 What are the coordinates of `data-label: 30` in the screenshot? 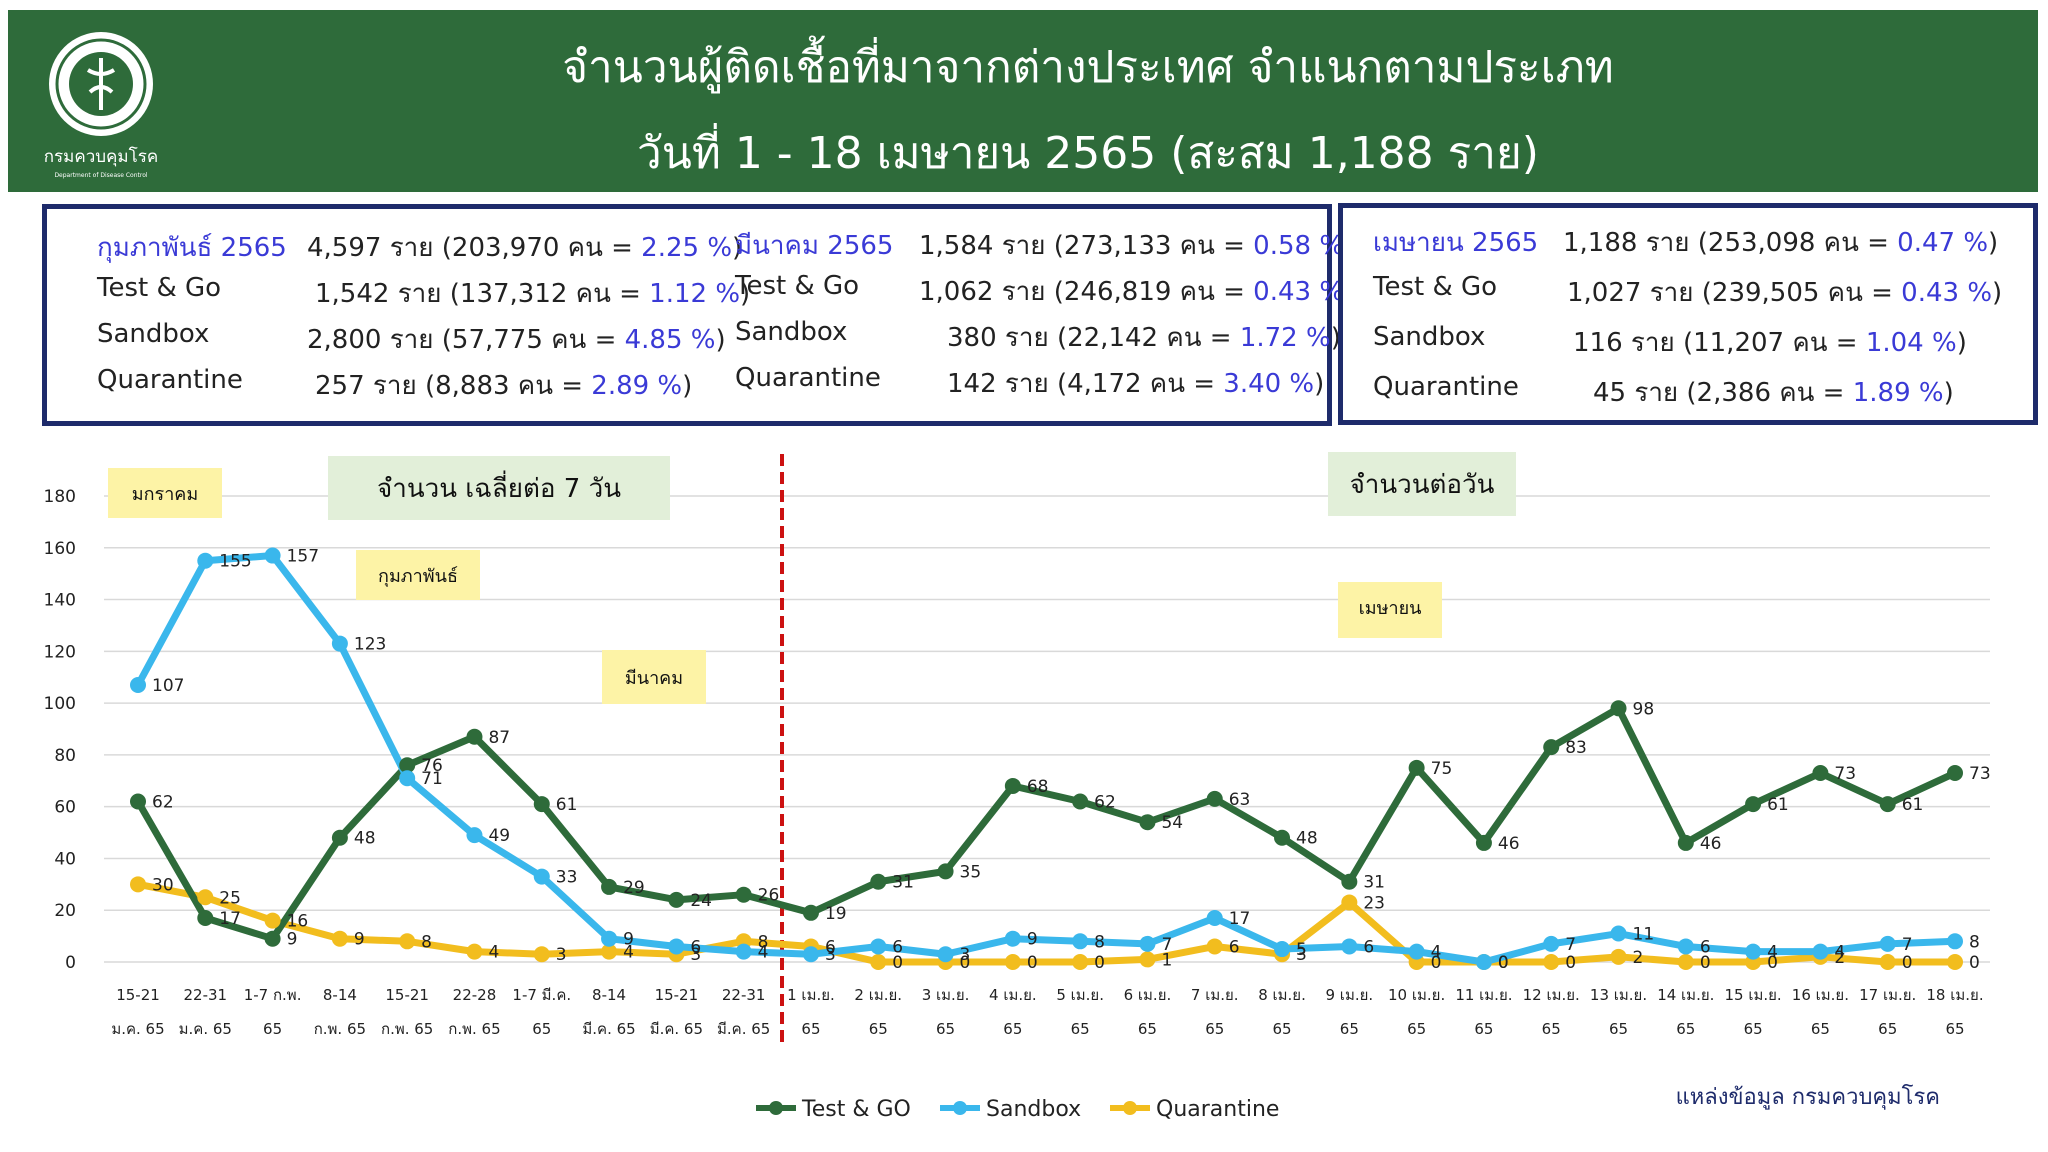 It's located at (163, 885).